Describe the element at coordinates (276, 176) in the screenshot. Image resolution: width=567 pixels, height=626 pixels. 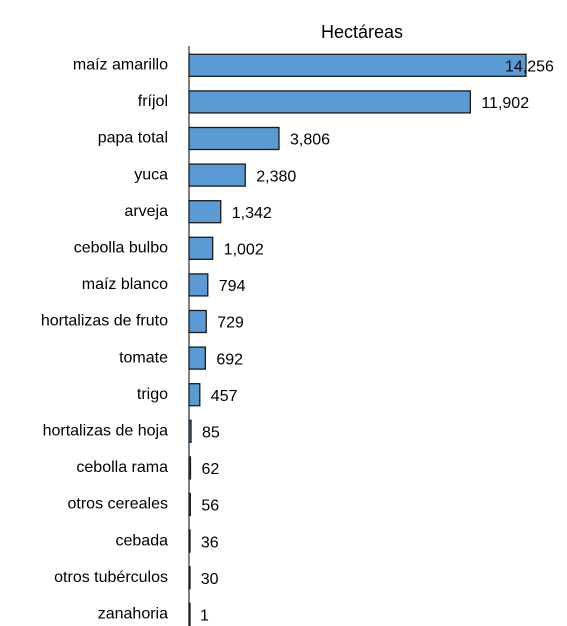
I see `value-label: 2,380` at that location.